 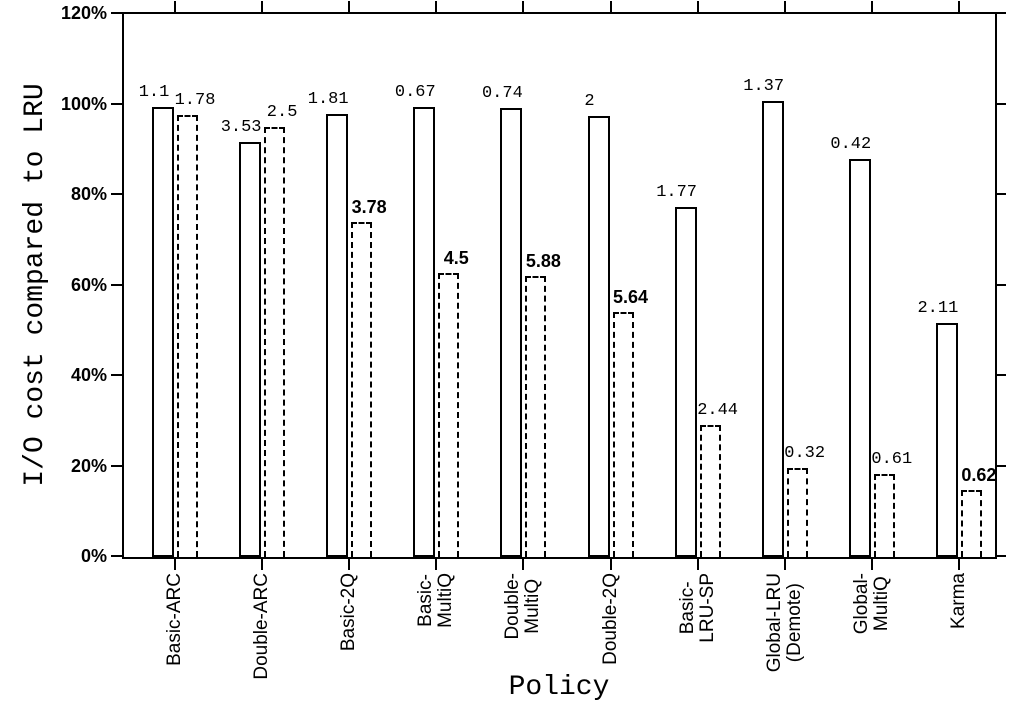 I want to click on category-label-line: Global-LRU, so click(x=774, y=623).